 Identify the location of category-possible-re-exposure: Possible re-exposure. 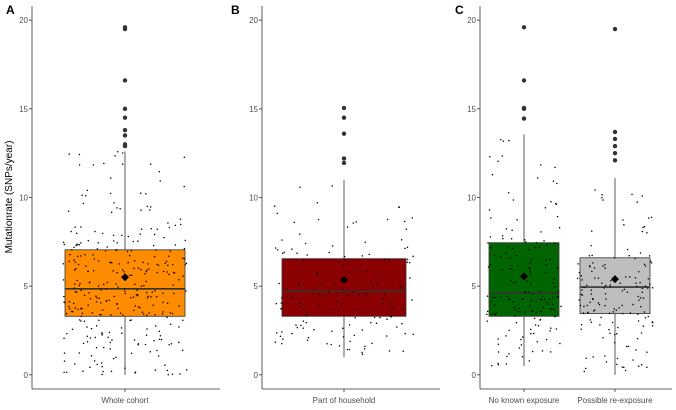
(615, 215).